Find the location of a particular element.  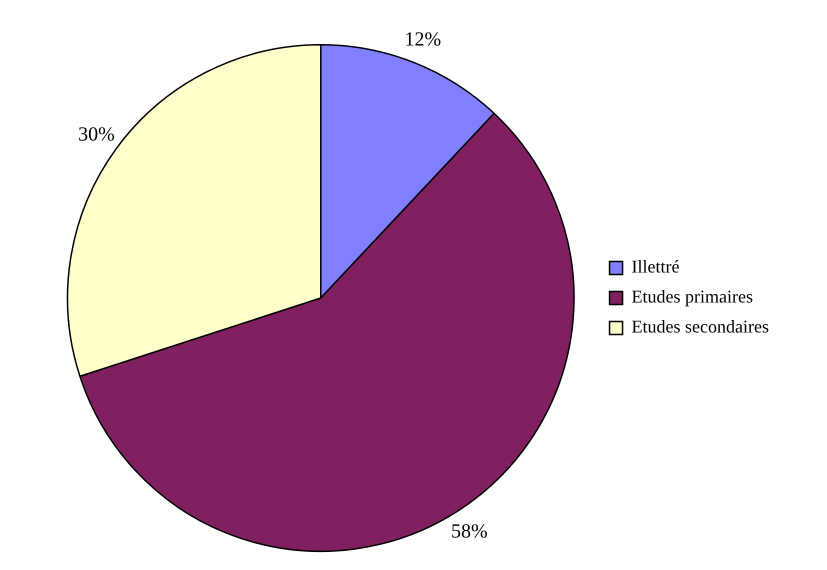

data-label: 12% is located at coordinates (423, 39).